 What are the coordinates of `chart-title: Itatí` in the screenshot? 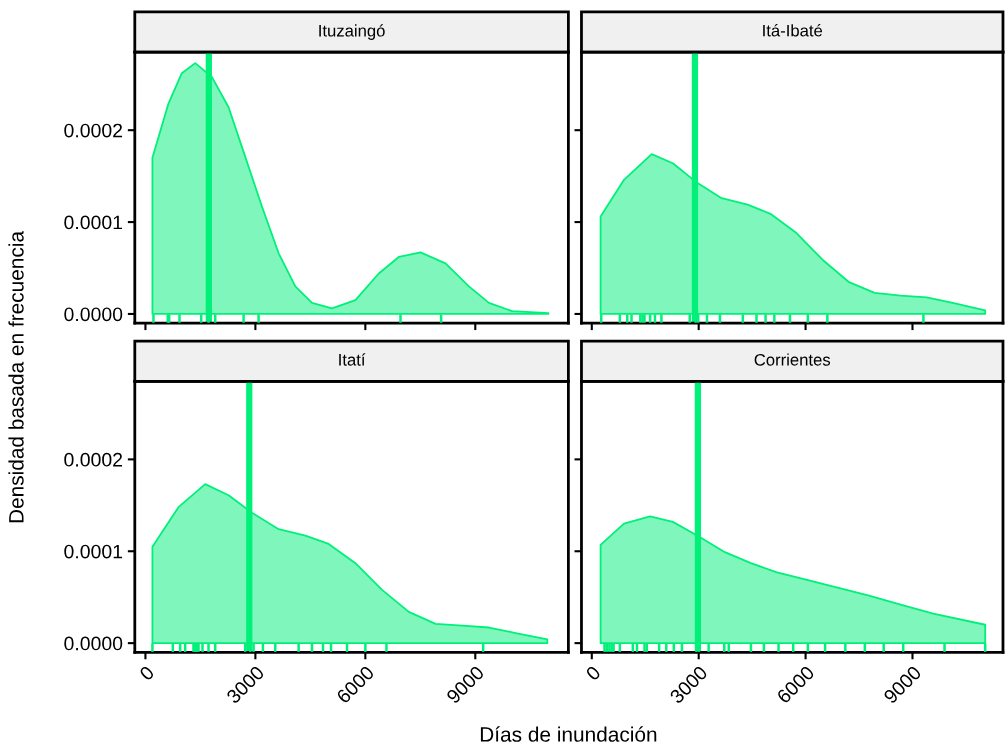 It's located at (352, 359).